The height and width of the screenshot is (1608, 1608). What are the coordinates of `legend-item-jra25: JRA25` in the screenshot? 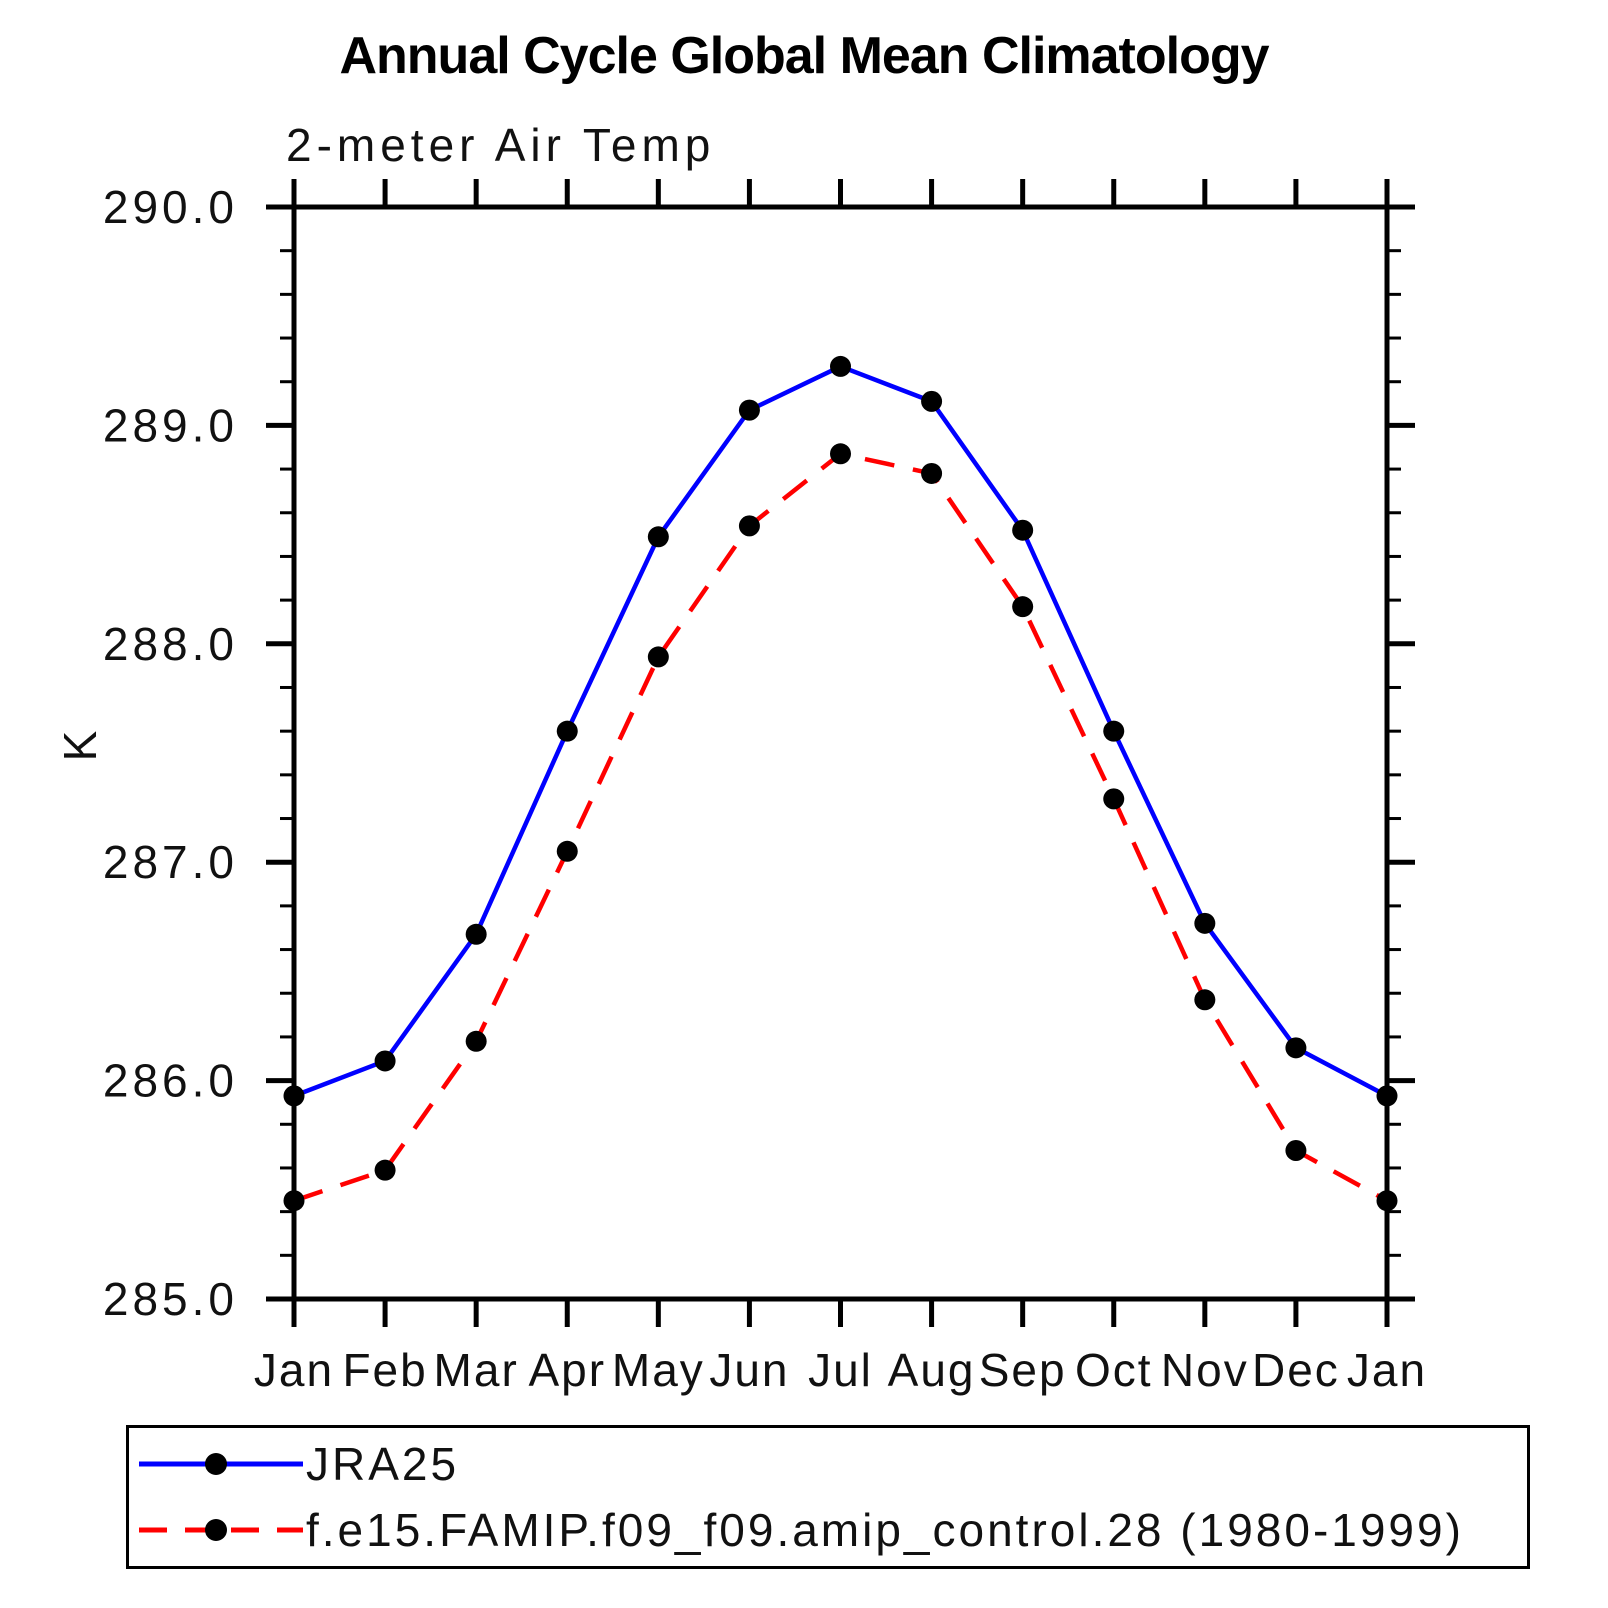 It's located at (828, 1464).